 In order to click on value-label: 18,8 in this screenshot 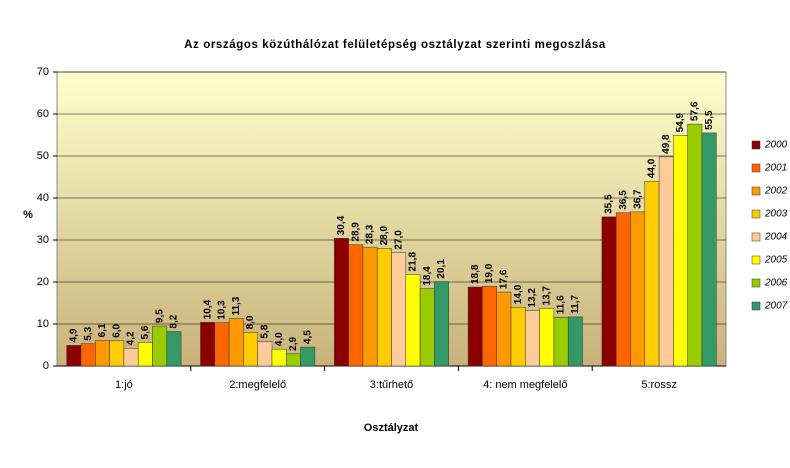, I will do `click(475, 274)`.